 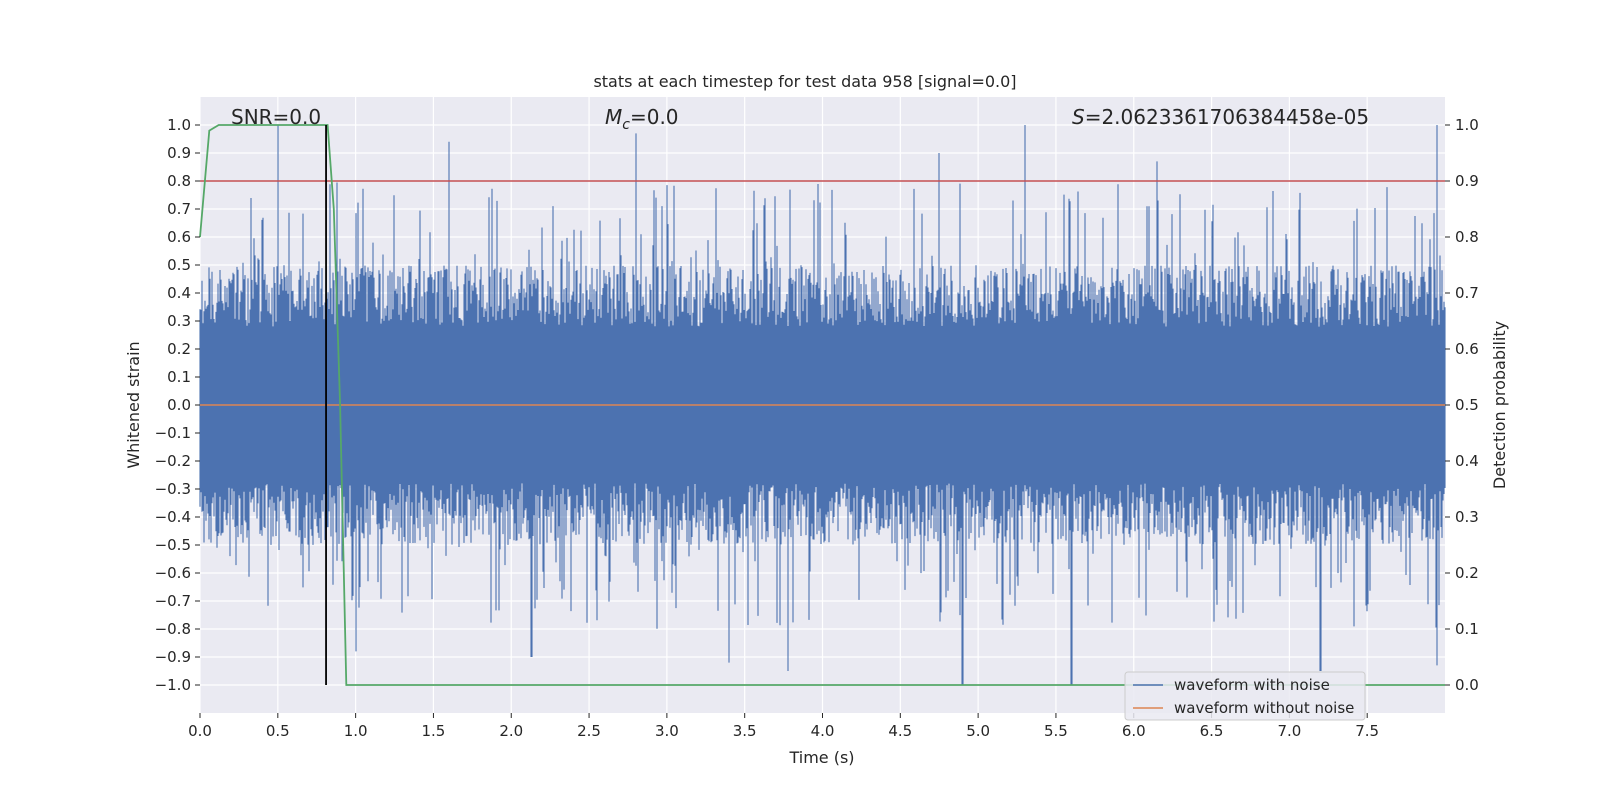 I want to click on y-tick-label: −0.6, so click(x=173, y=573).